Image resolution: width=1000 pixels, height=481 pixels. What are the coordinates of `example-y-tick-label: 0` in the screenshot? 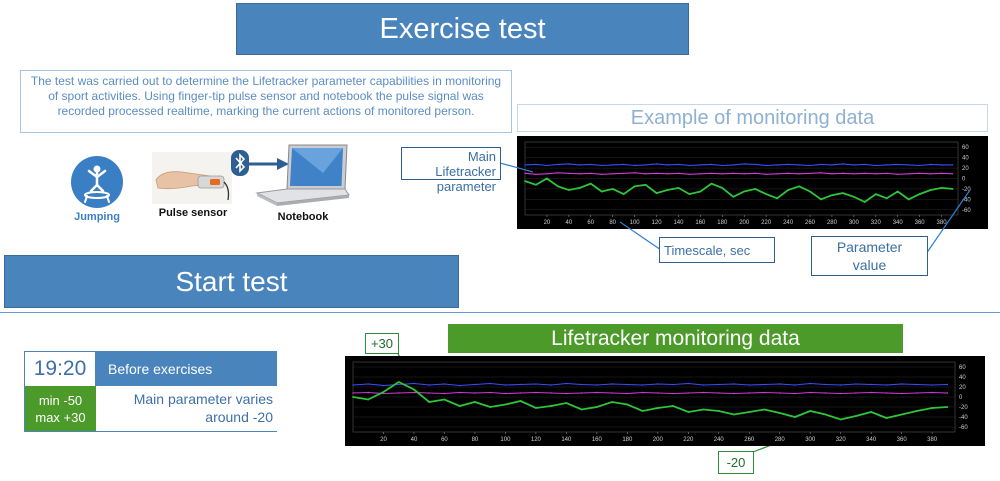 It's located at (964, 180).